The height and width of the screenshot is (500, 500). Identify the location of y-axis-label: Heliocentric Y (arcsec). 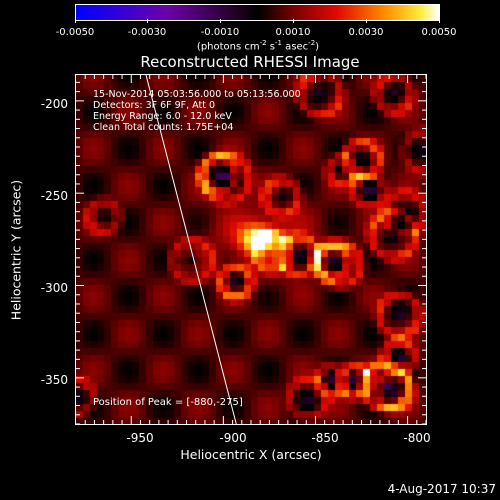
(16, 250).